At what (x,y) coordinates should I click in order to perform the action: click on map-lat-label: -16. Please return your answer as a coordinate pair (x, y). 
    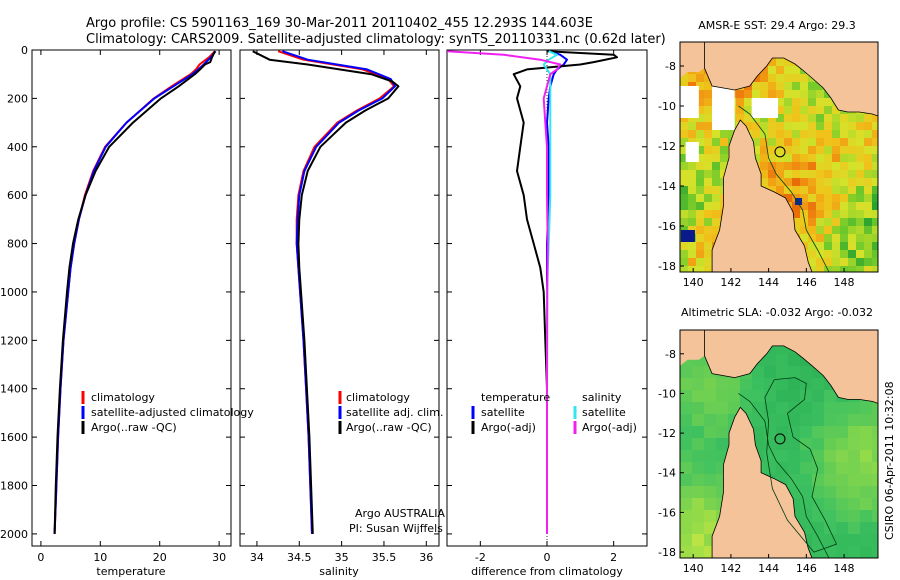
    Looking at the image, I should click on (667, 226).